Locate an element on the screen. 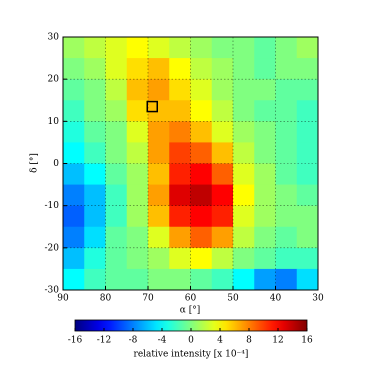 This screenshot has height=374, width=374. y-tick-label: -10 is located at coordinates (52, 206).